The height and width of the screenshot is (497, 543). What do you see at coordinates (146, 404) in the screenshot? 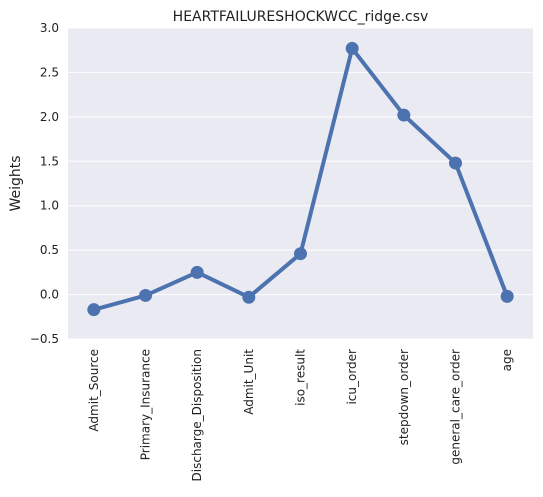
I see `x-tick-label: Primary_Insurance` at bounding box center [146, 404].